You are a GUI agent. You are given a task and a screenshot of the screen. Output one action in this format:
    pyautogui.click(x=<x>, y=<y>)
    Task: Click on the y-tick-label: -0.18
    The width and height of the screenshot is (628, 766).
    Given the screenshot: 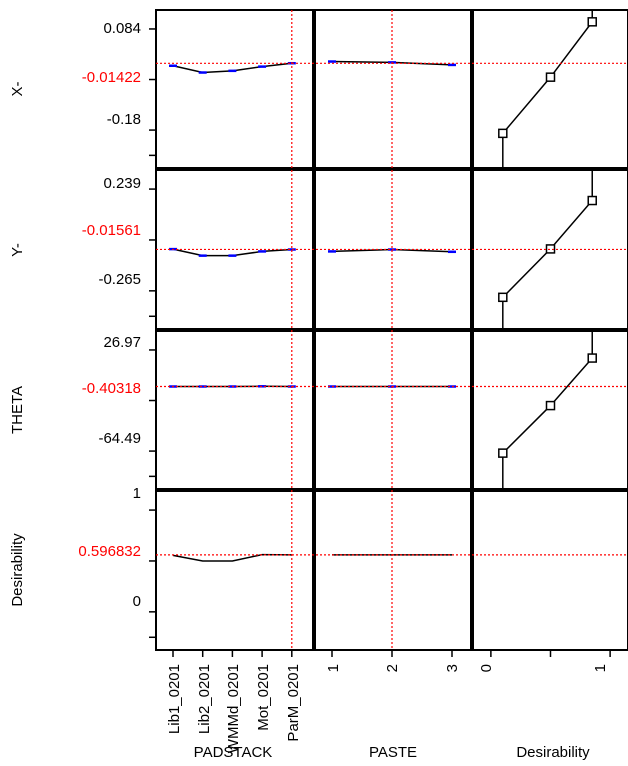 What is the action you would take?
    pyautogui.click(x=124, y=119)
    